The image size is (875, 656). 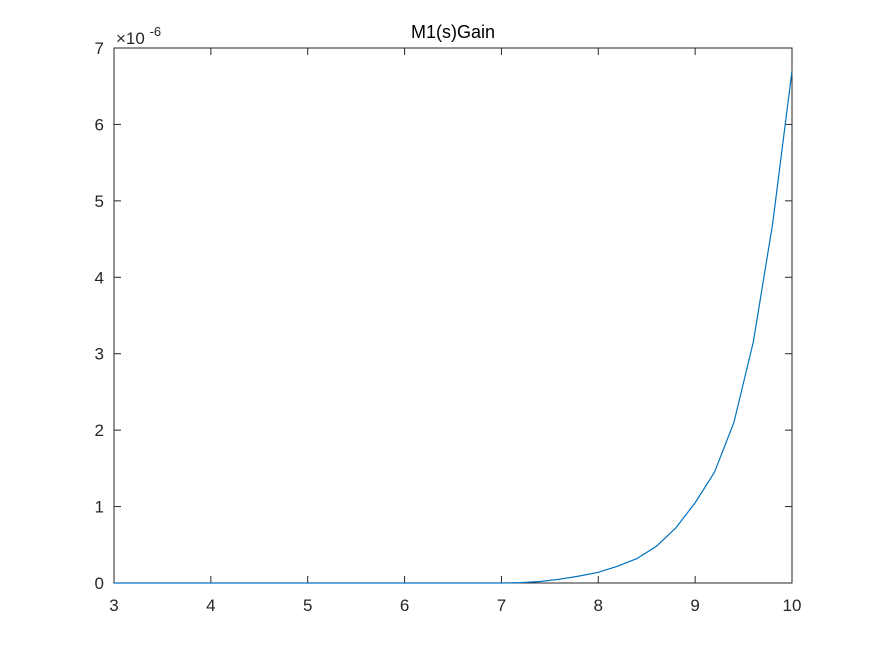 What do you see at coordinates (113, 605) in the screenshot?
I see `x-tick-label: 3` at bounding box center [113, 605].